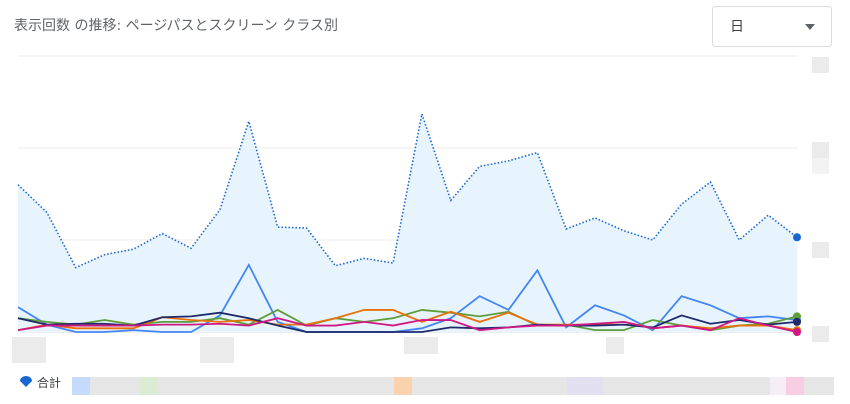 This screenshot has width=850, height=404. I want to click on dropdown: 日, so click(772, 26).